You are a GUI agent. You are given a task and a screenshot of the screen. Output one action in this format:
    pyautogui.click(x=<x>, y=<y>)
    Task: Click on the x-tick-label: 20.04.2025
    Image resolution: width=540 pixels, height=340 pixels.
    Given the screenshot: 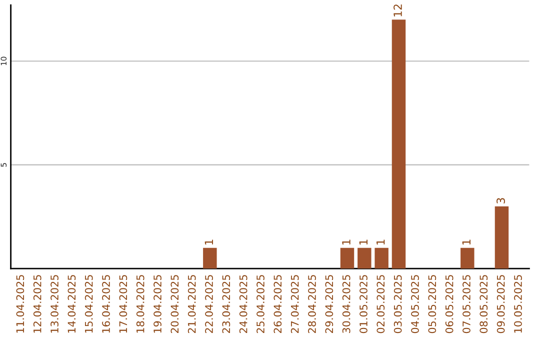 What is the action you would take?
    pyautogui.click(x=174, y=304)
    